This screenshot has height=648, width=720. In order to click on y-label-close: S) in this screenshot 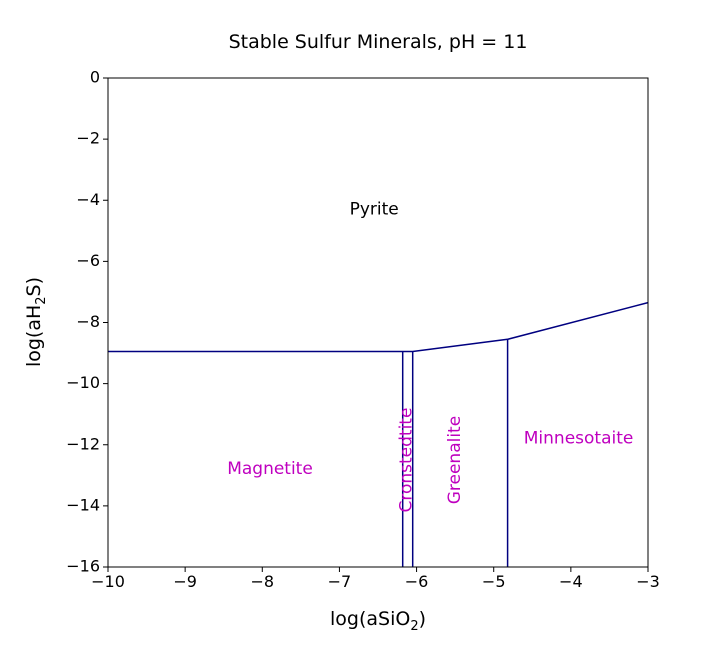, I will do `click(34, 286)`.